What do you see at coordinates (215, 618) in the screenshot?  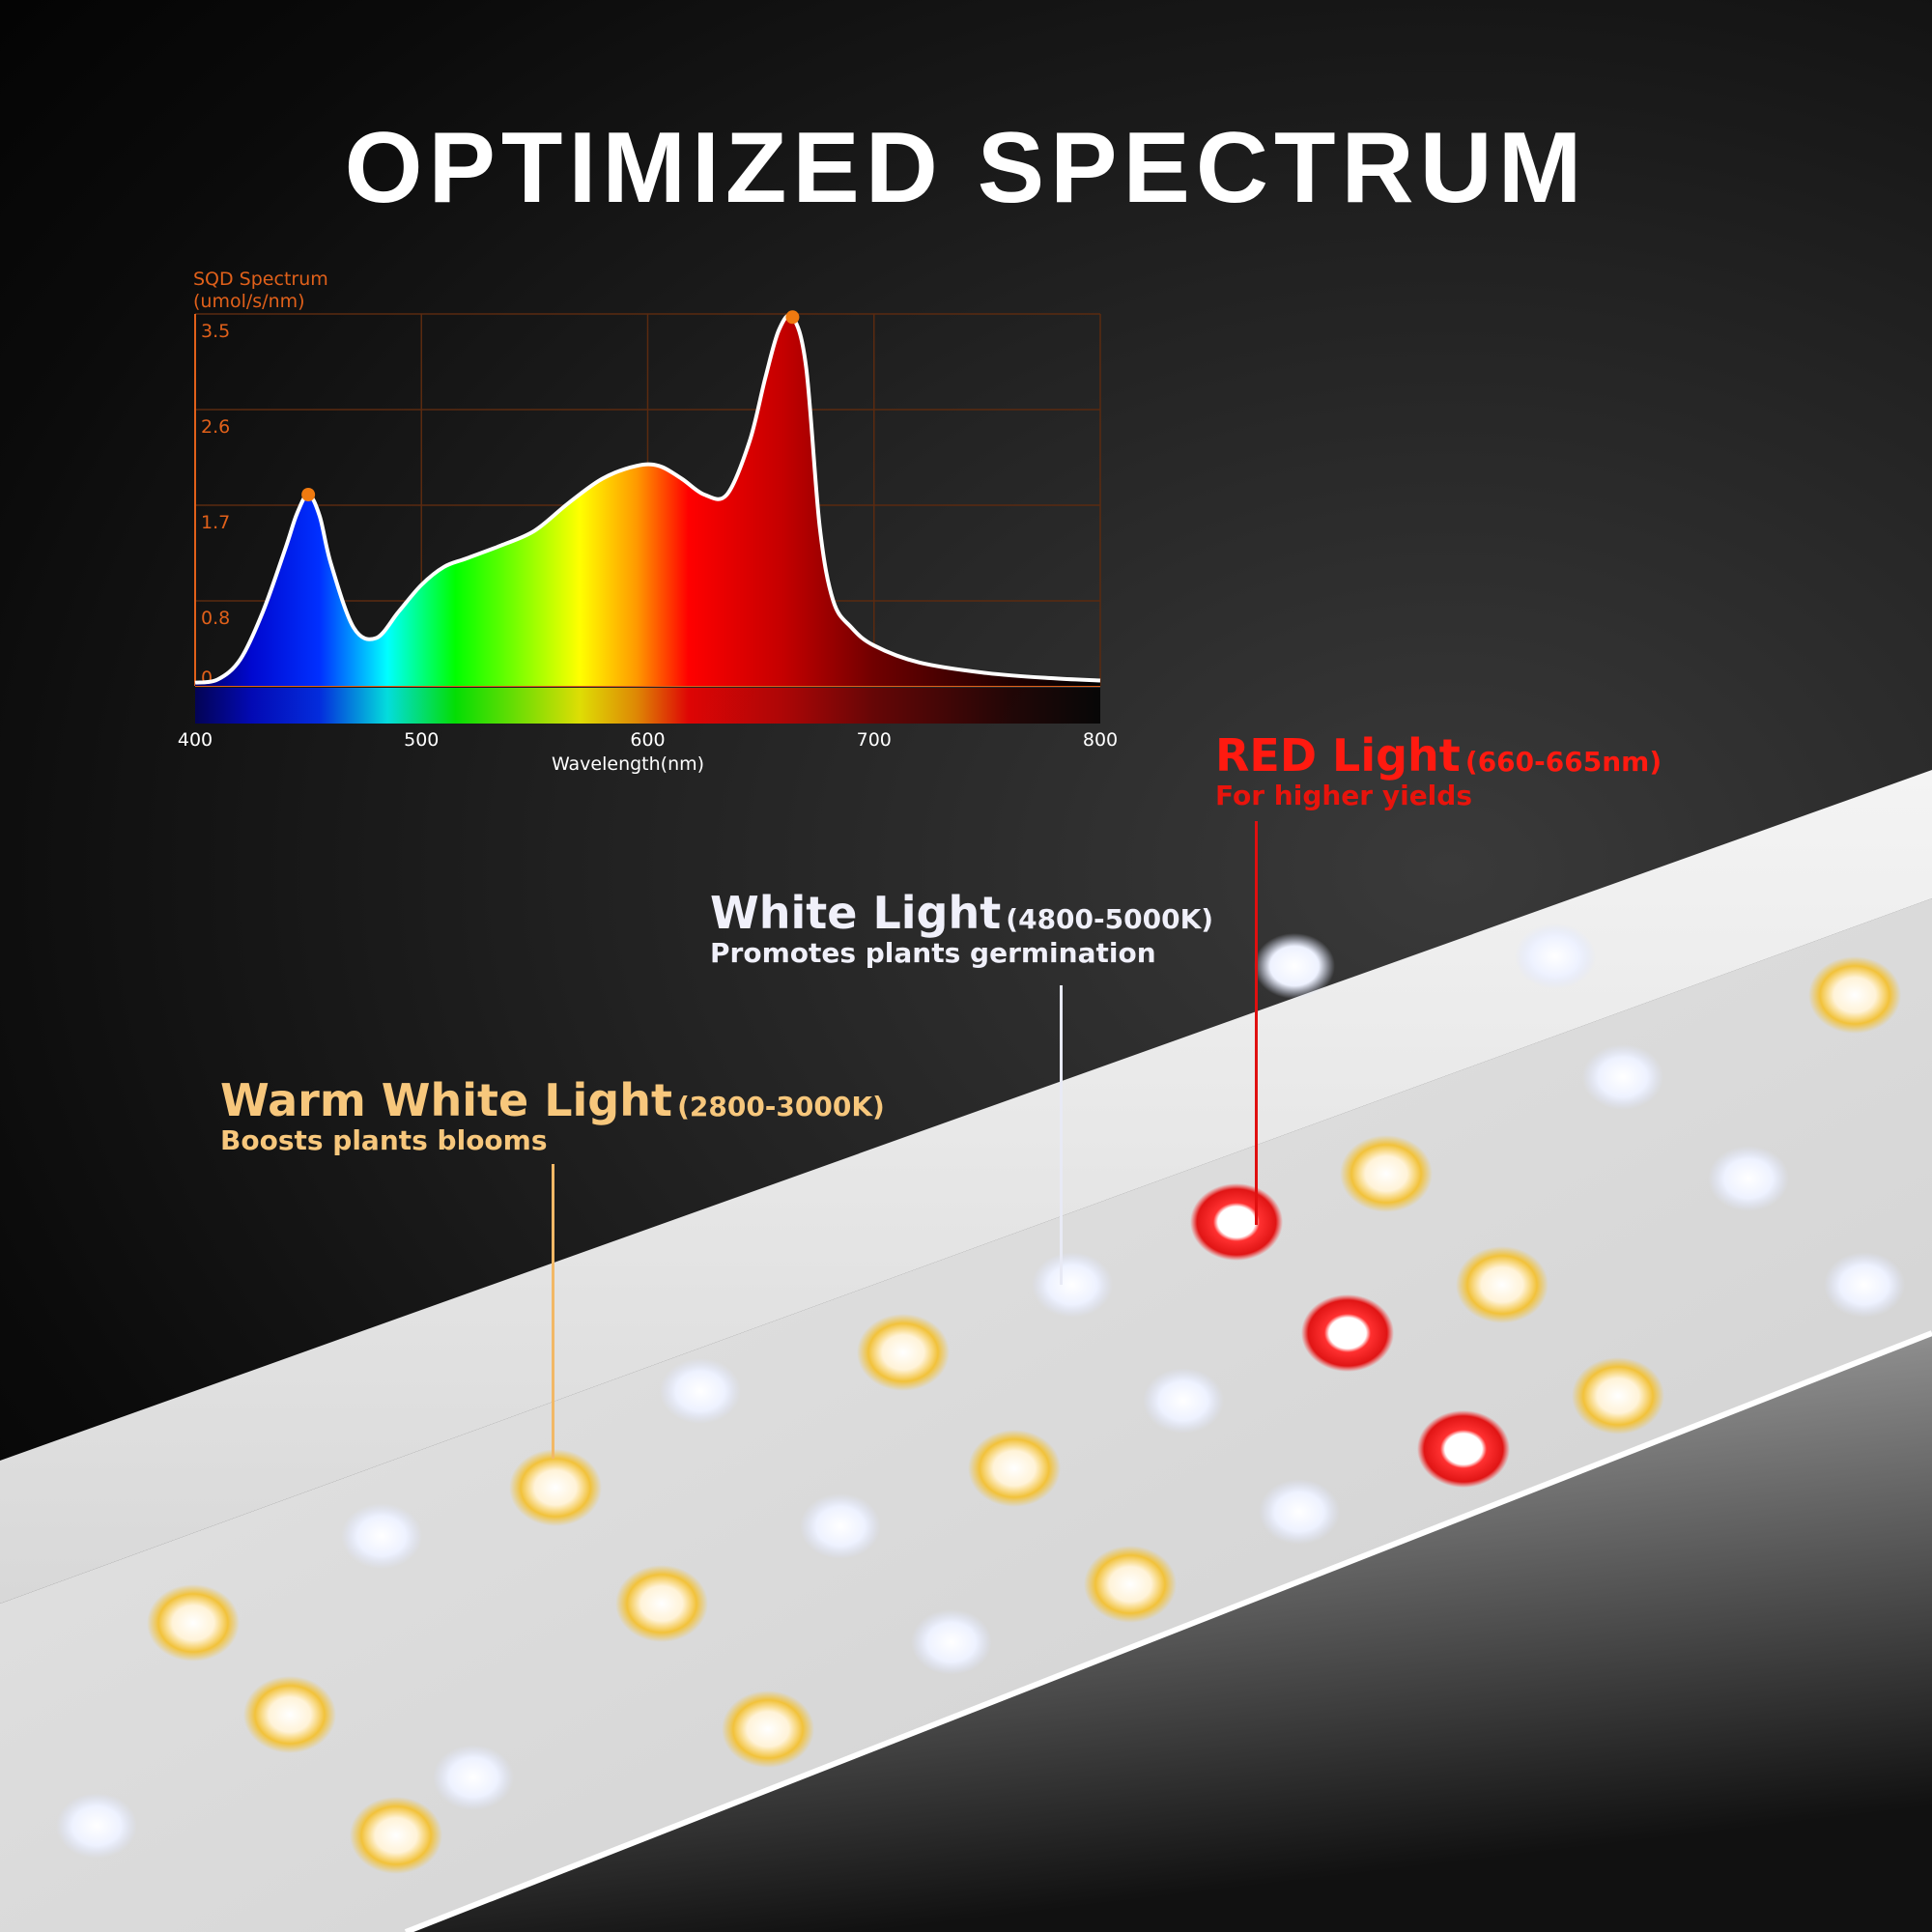 I see `y-tick-label: 0.8` at bounding box center [215, 618].